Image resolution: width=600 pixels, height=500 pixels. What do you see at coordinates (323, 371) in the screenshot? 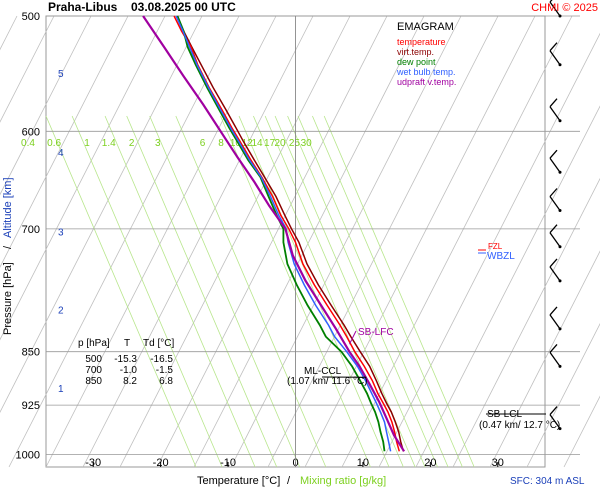
I see `ml-ccl-label: ML-CCL` at bounding box center [323, 371].